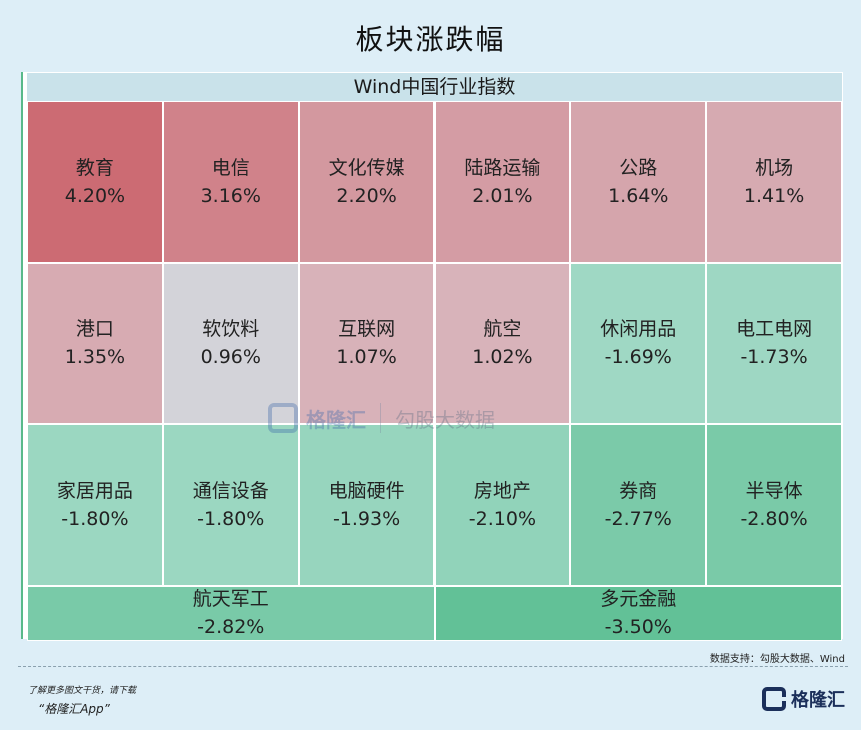  What do you see at coordinates (638, 490) in the screenshot?
I see `heatmap-cell-name: 券商` at bounding box center [638, 490].